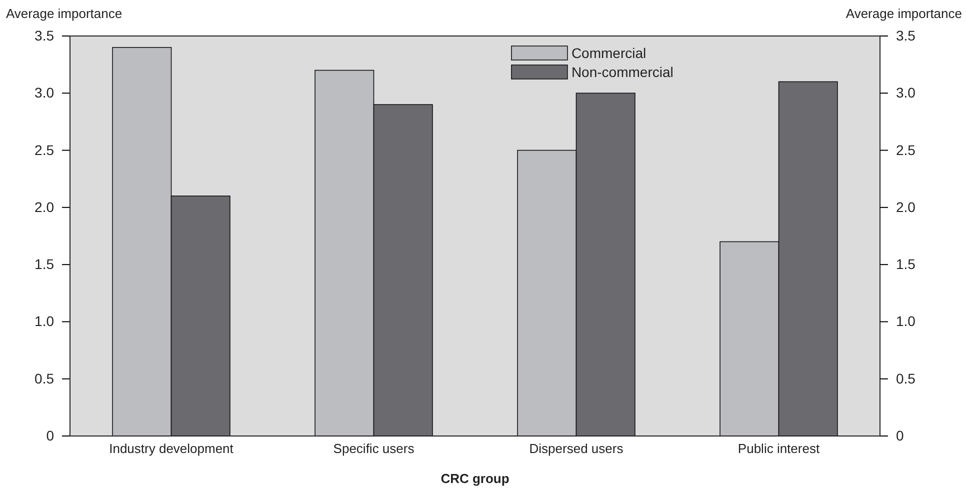 The width and height of the screenshot is (966, 491). I want to click on y-tick-label: 1.5, so click(44, 264).